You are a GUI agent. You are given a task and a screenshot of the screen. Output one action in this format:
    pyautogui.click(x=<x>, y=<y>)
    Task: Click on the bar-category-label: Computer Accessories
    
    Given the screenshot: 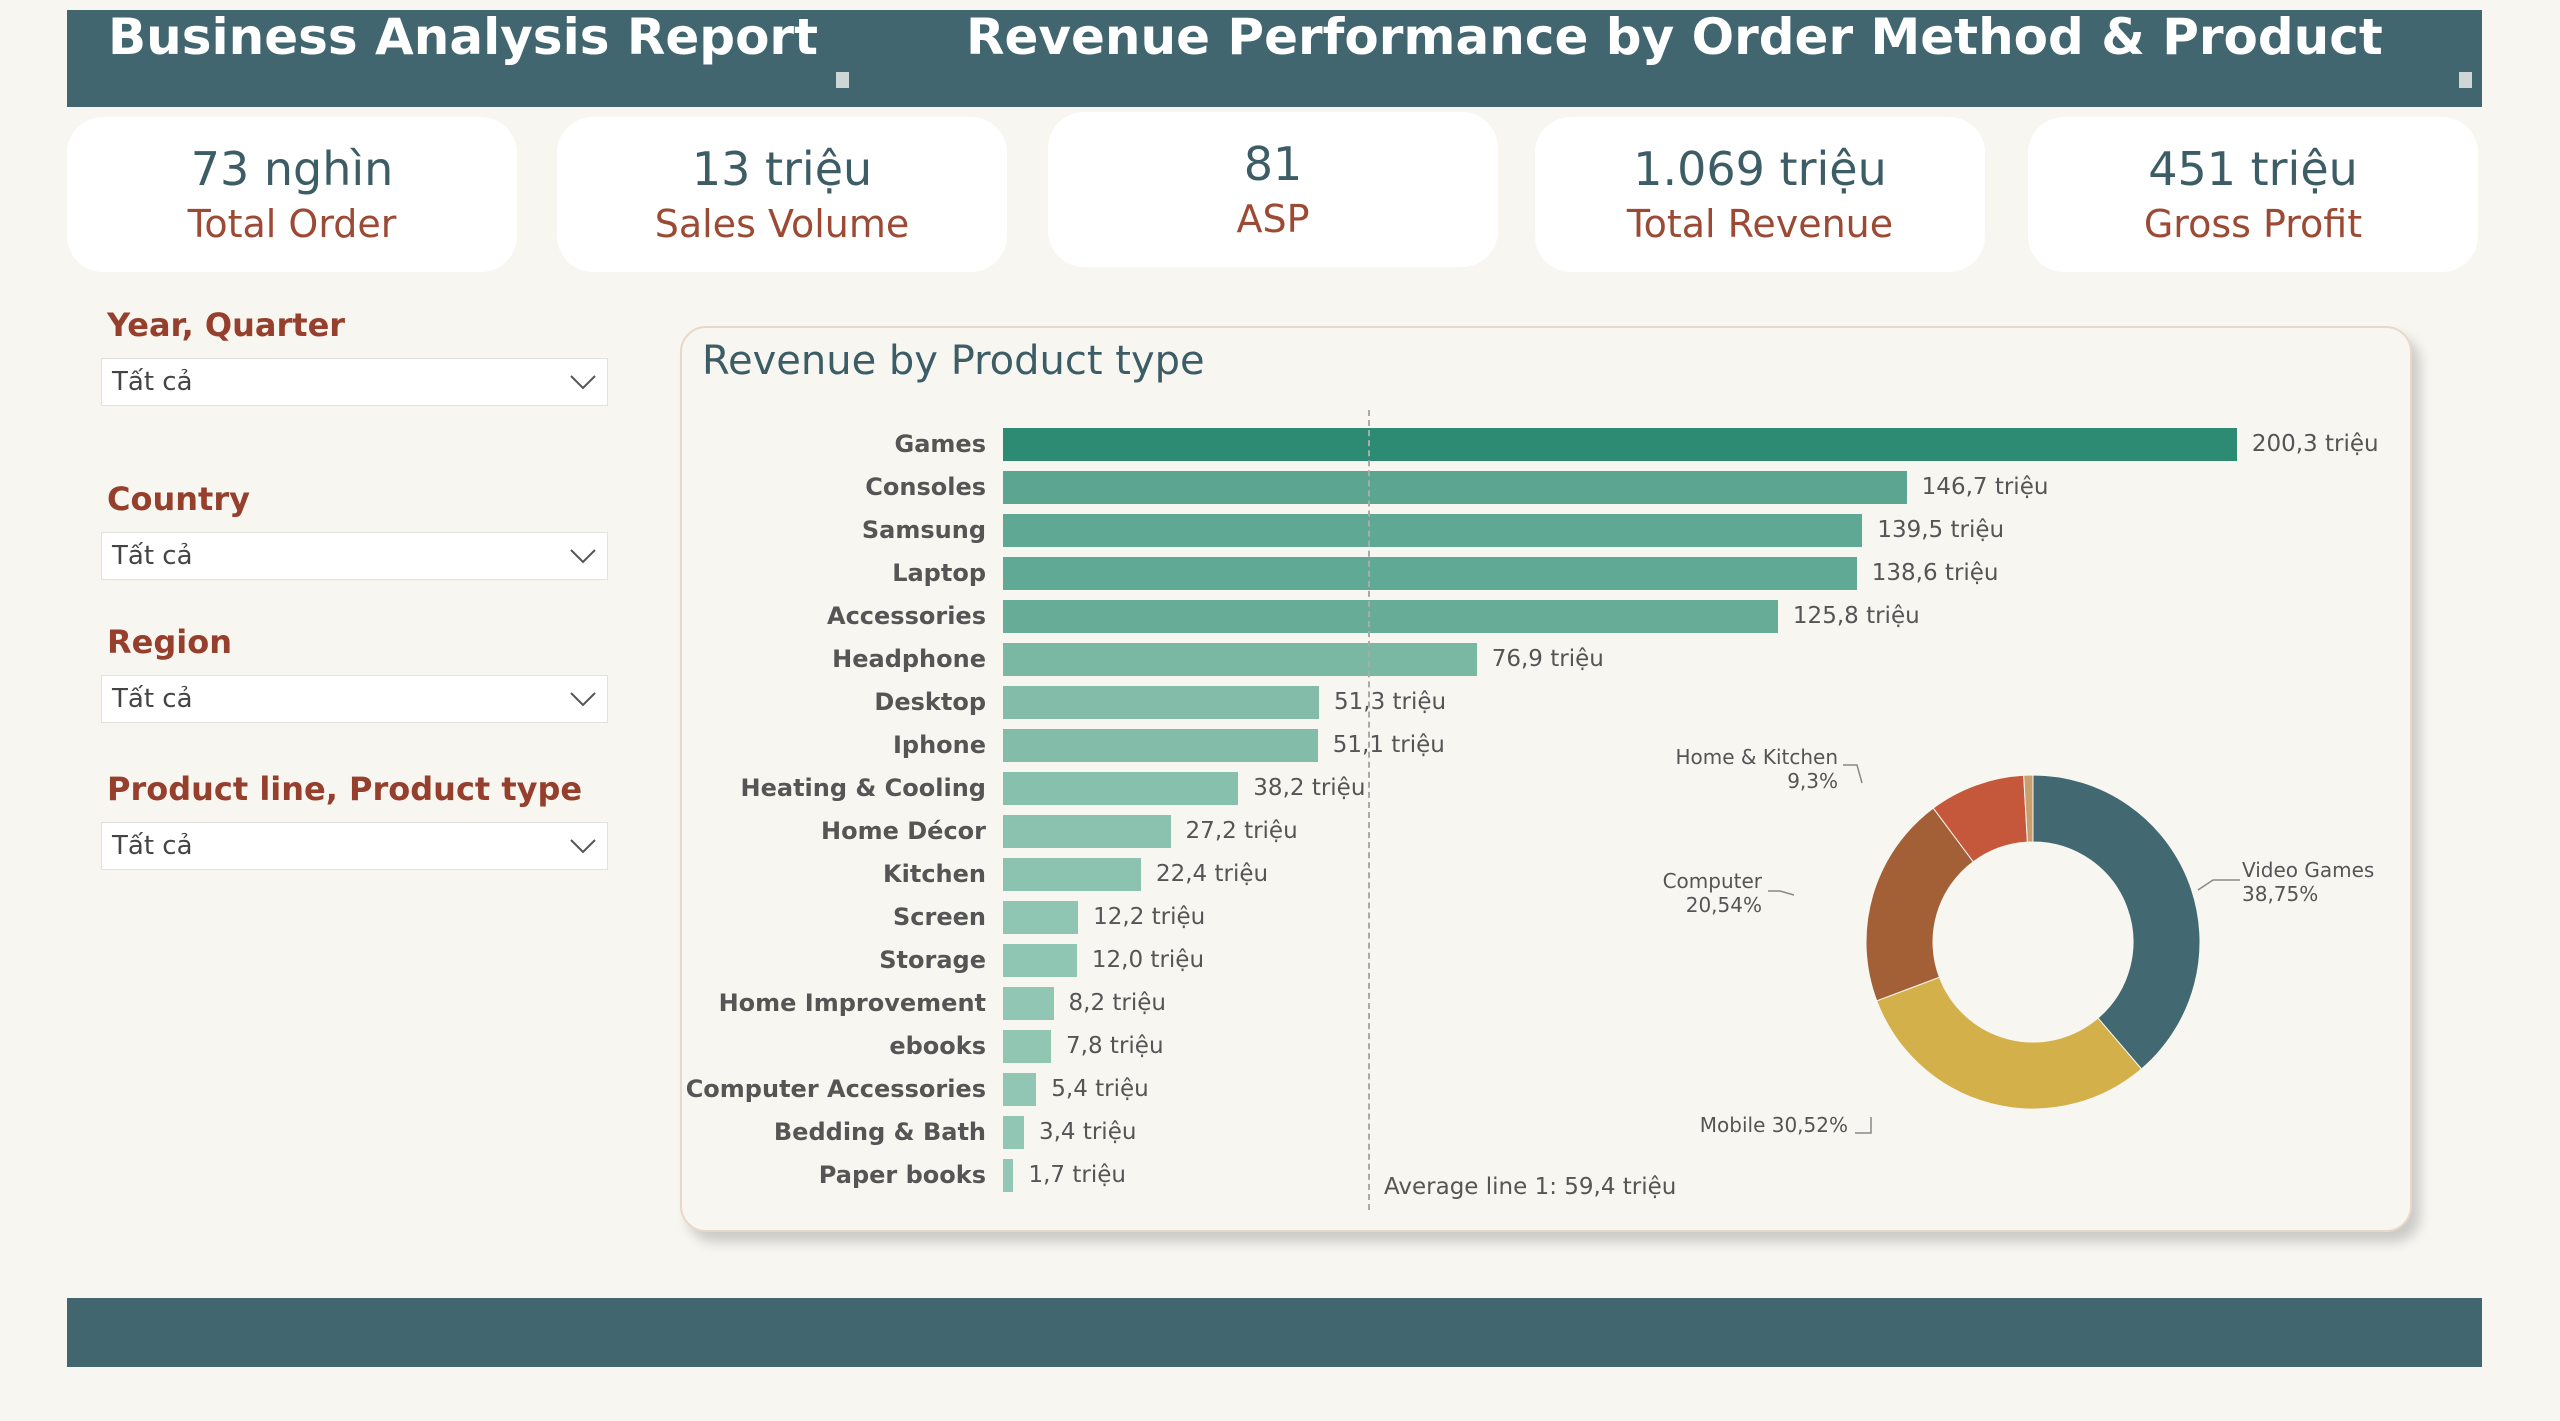 What is the action you would take?
    pyautogui.click(x=835, y=1089)
    